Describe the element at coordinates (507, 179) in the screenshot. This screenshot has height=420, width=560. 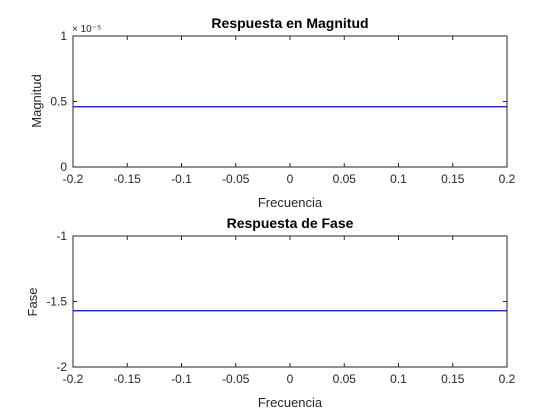
I see `magnitude-x-tick-label: 0.2` at that location.